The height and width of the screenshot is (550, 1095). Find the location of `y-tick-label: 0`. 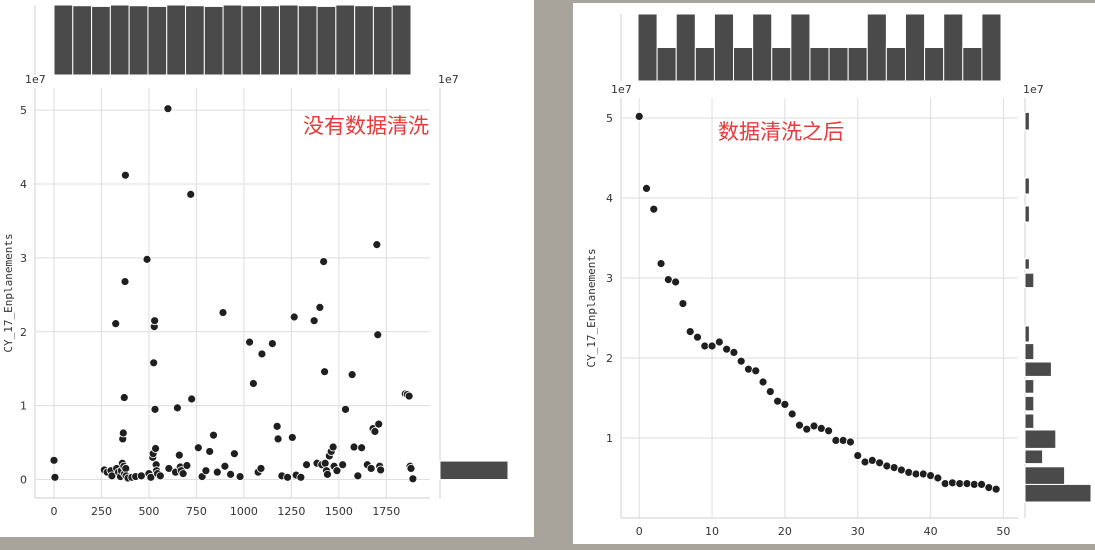

y-tick-label: 0 is located at coordinates (23, 480).